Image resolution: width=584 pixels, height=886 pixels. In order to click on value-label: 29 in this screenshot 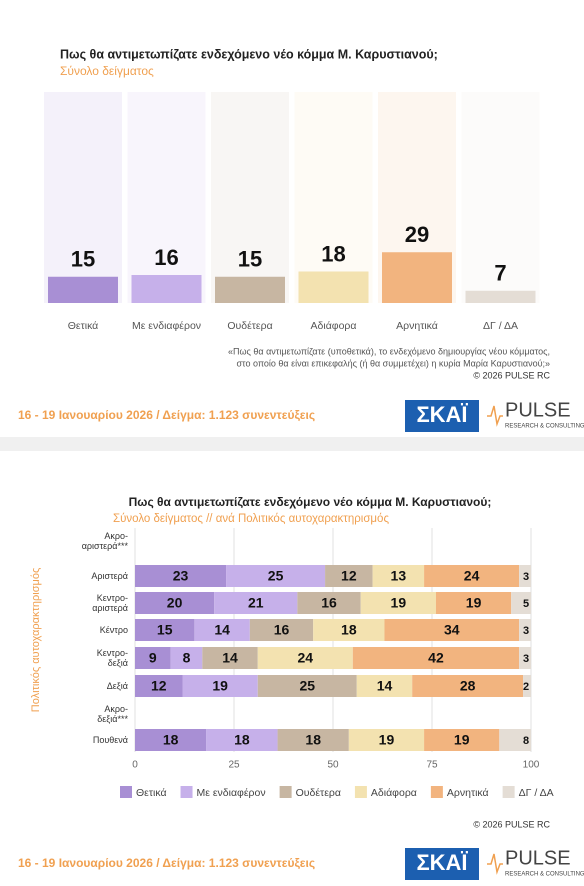, I will do `click(417, 234)`.